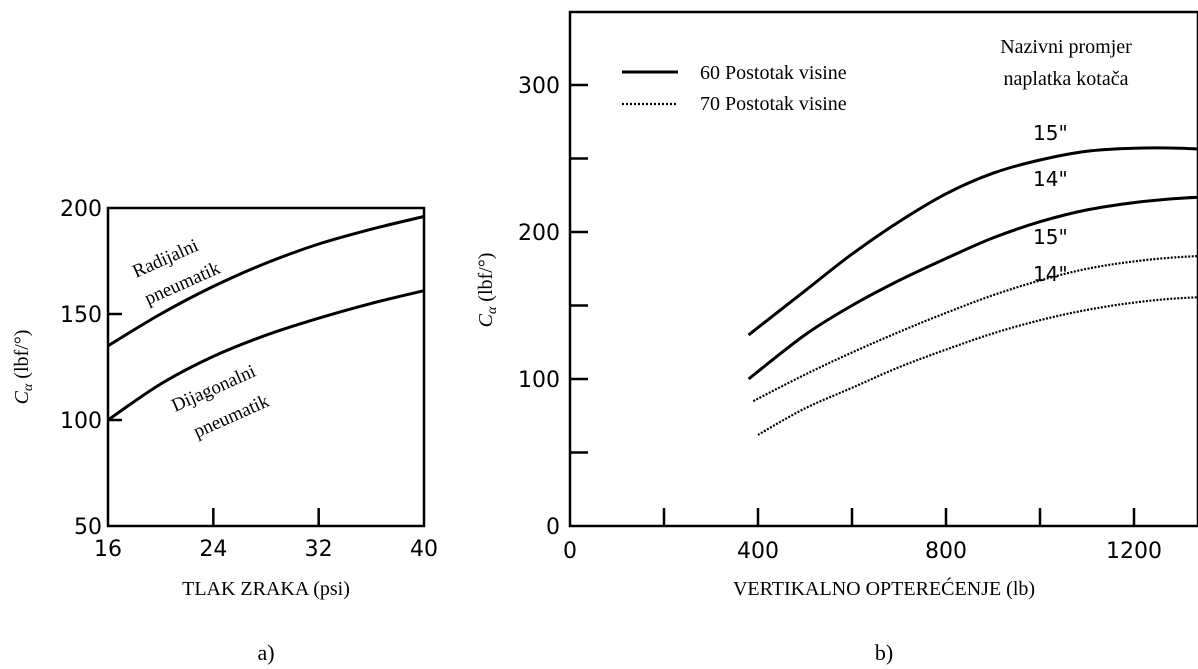 The width and height of the screenshot is (1198, 669). What do you see at coordinates (773, 104) in the screenshot?
I see `legend-label-70: 70 Postotak visine` at bounding box center [773, 104].